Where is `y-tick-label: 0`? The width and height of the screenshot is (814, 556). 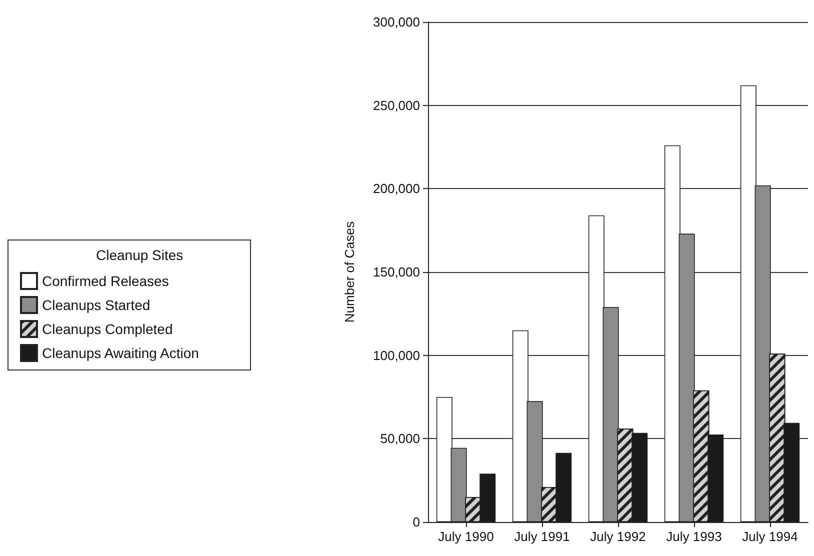
y-tick-label: 0 is located at coordinates (416, 522).